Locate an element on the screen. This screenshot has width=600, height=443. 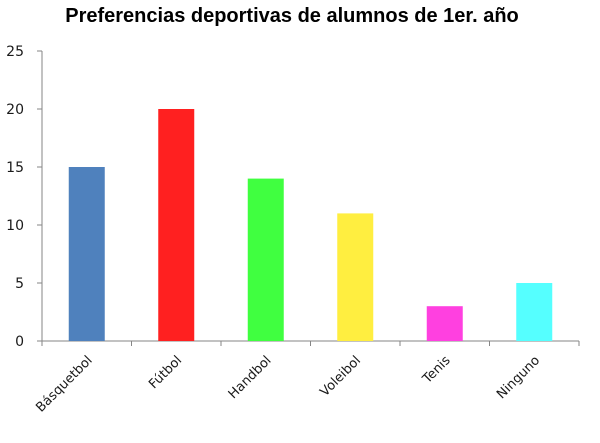
bar-voleibol is located at coordinates (355, 277).